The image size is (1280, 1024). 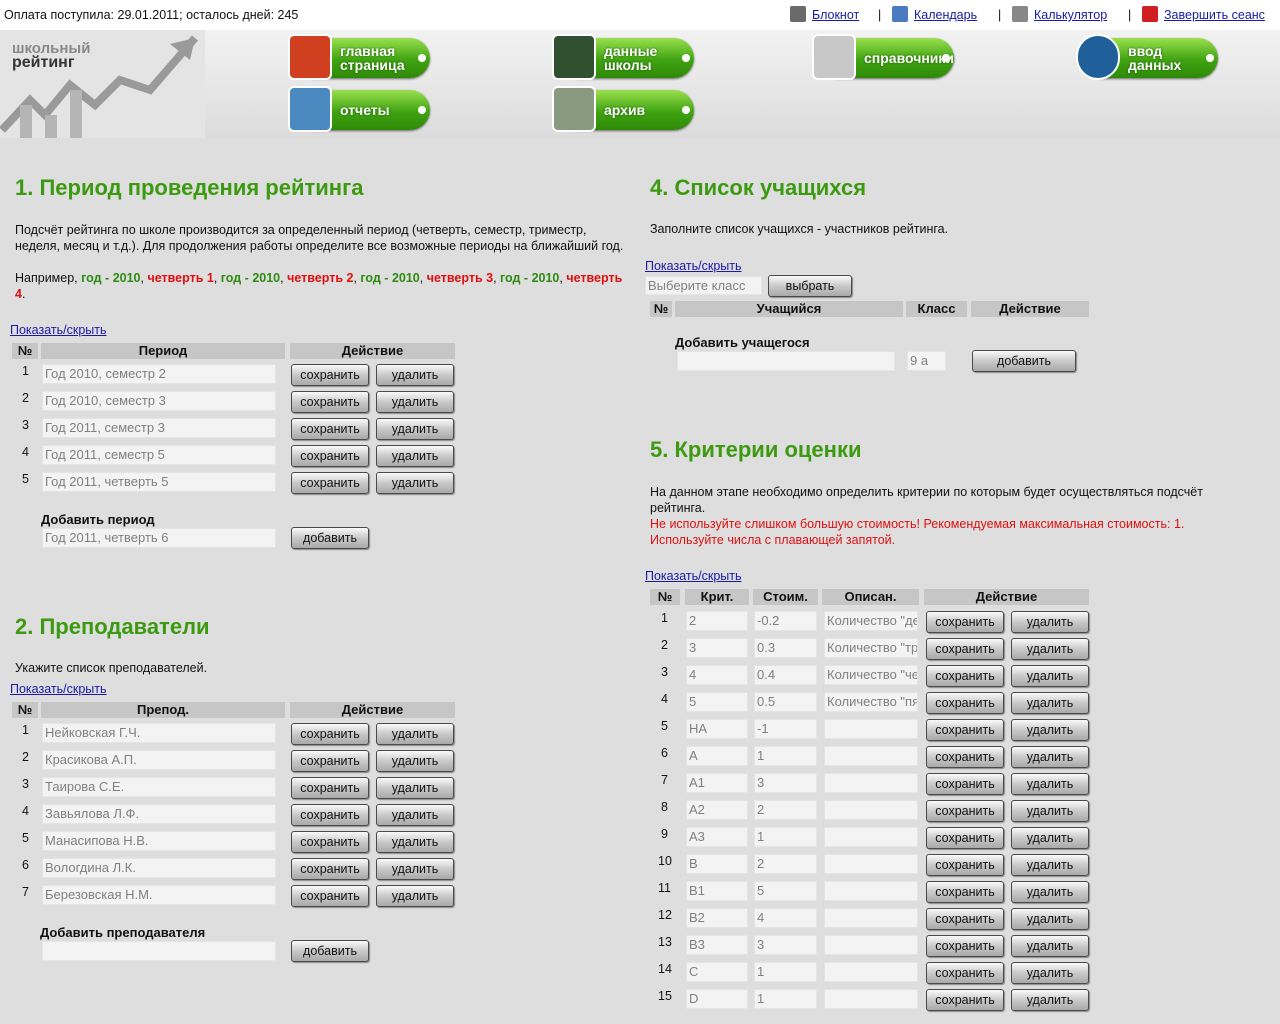 I want to click on text-input: Год 2010, семестр 2, so click(x=159, y=374).